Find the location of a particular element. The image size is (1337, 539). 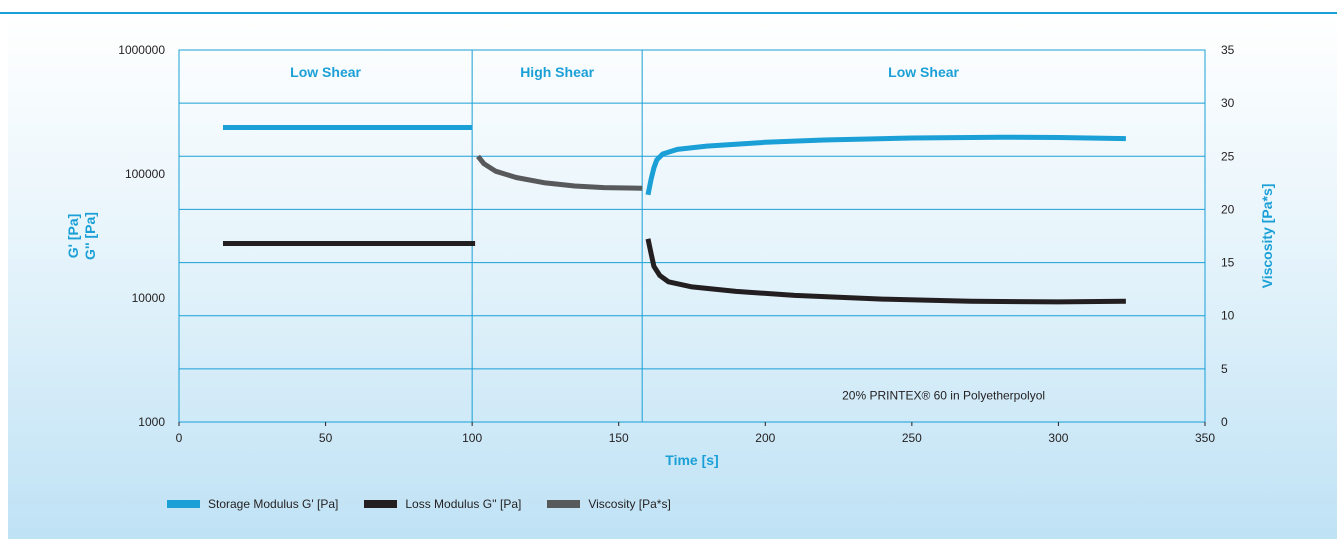

left-axis-title-g2: G'' [Pa] is located at coordinates (90, 236).